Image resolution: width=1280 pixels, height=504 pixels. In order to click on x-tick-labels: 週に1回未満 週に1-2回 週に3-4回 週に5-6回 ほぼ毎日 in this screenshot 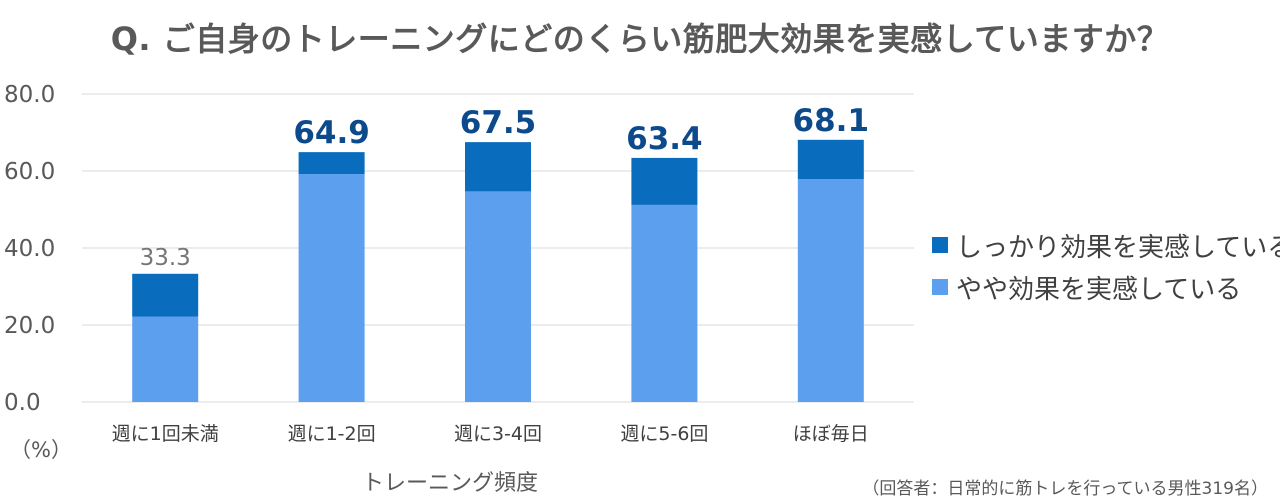, I will do `click(490, 434)`.